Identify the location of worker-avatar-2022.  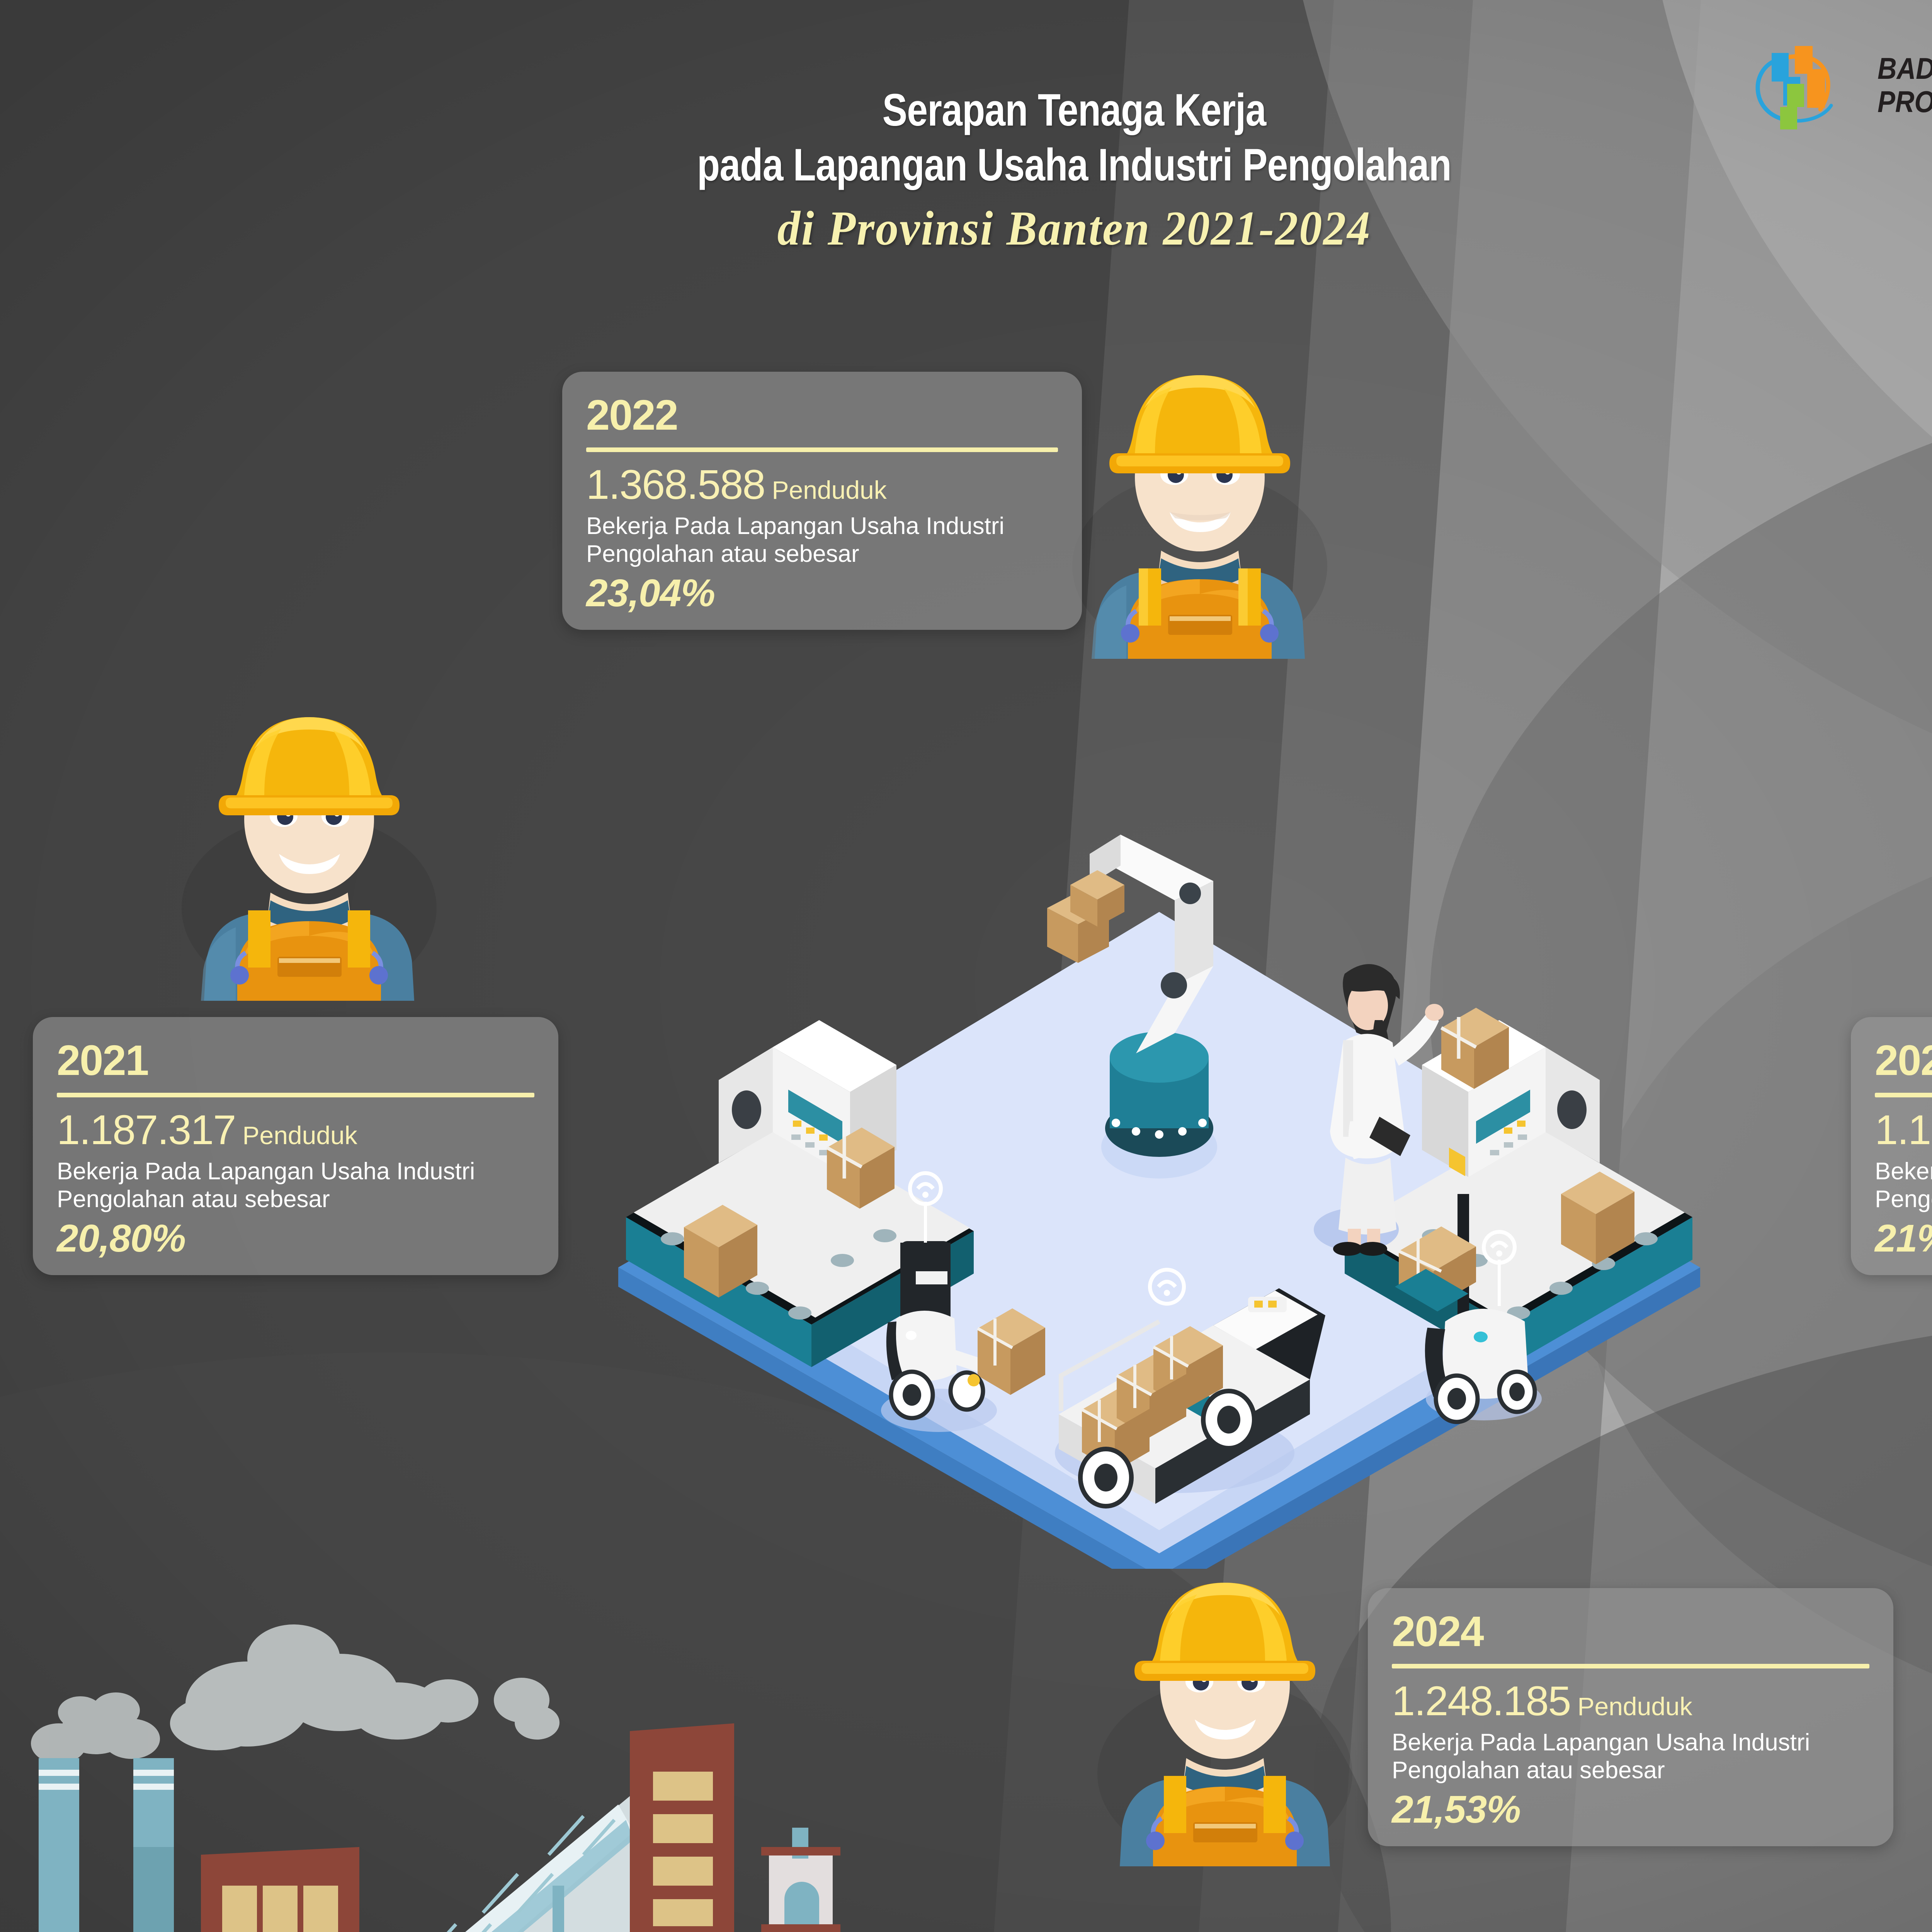
(1200, 505).